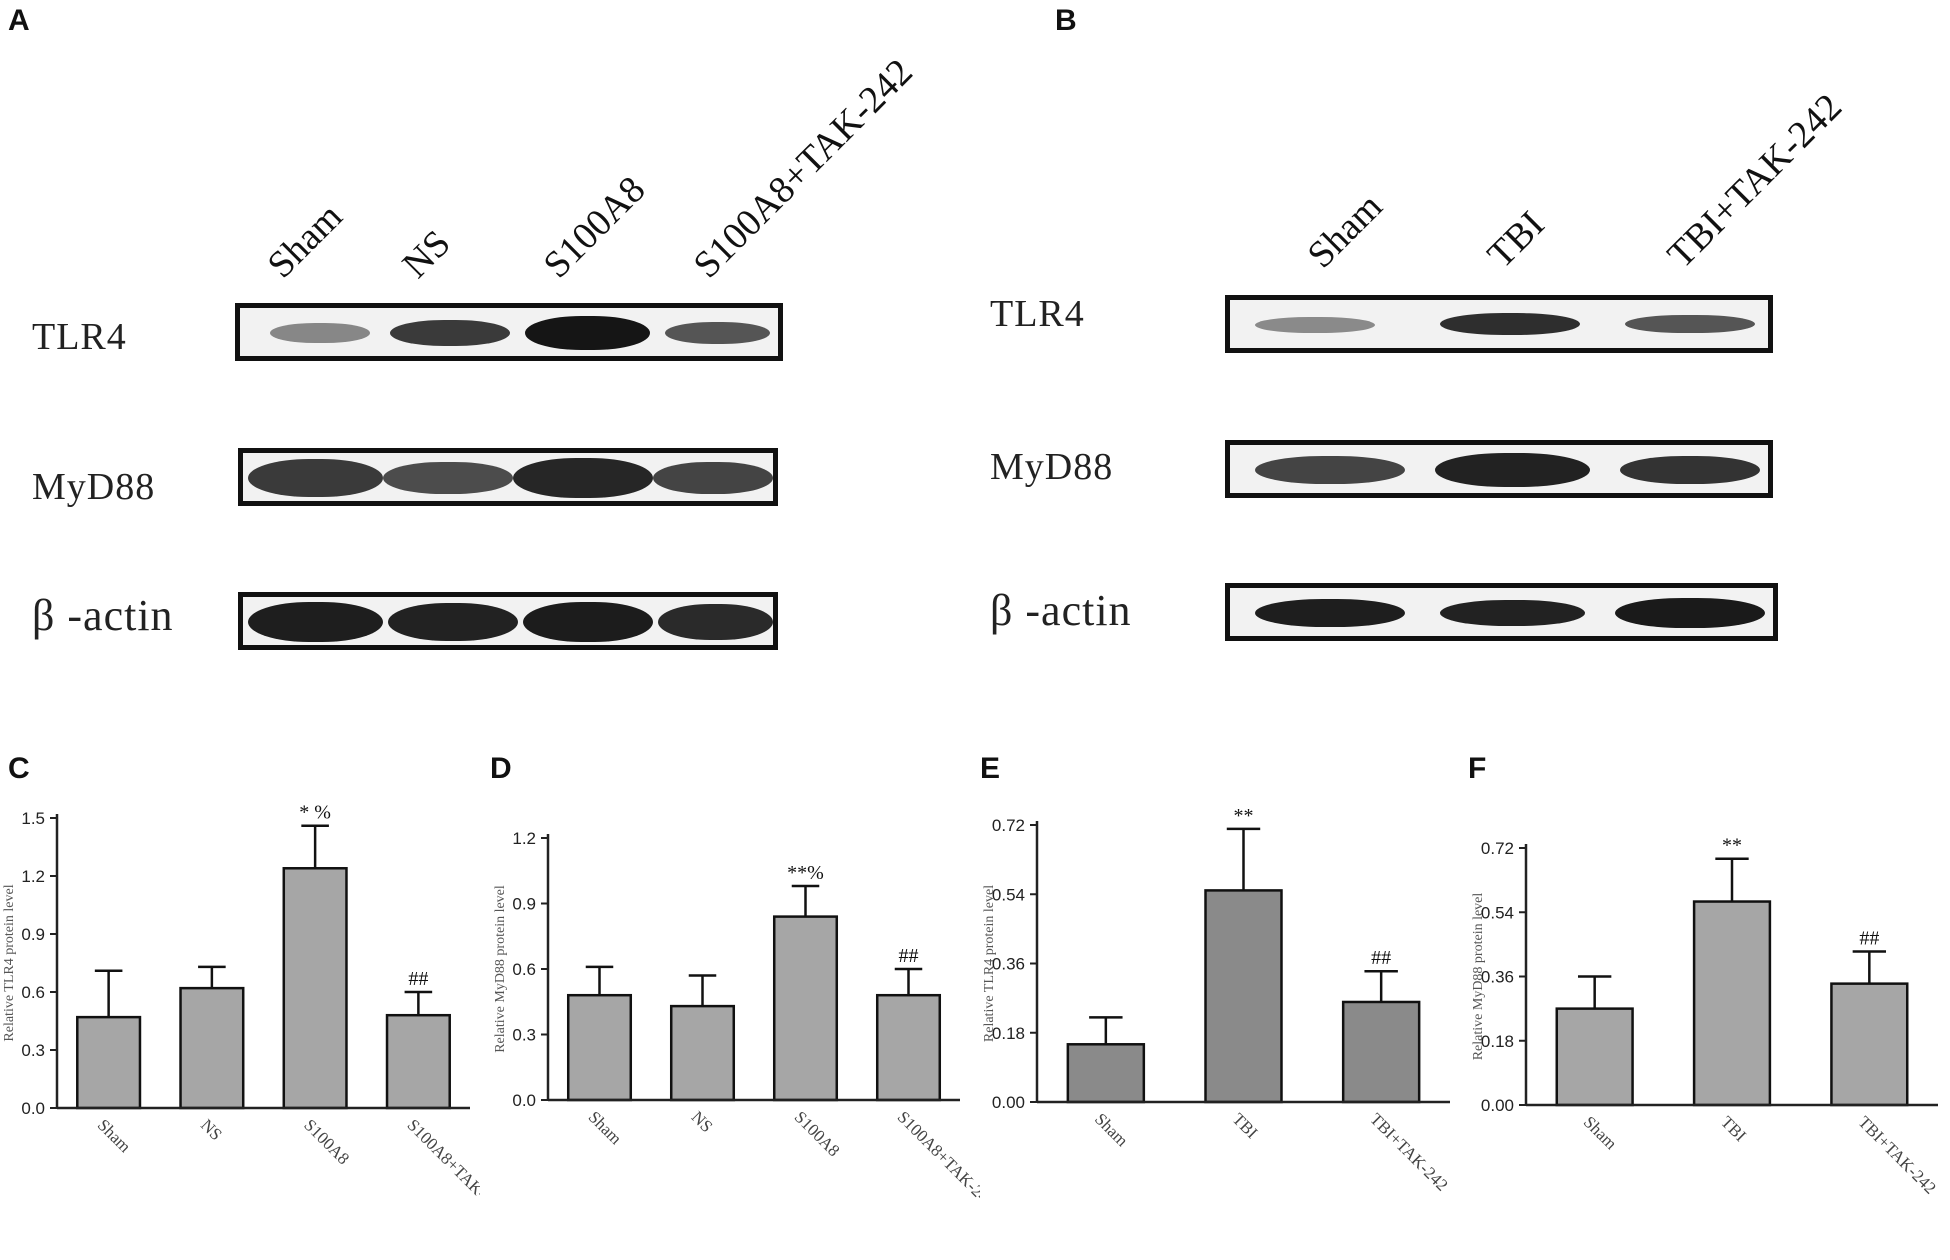 The width and height of the screenshot is (1950, 1260). Describe the element at coordinates (990, 768) in the screenshot. I see `panel-label-e: E` at that location.